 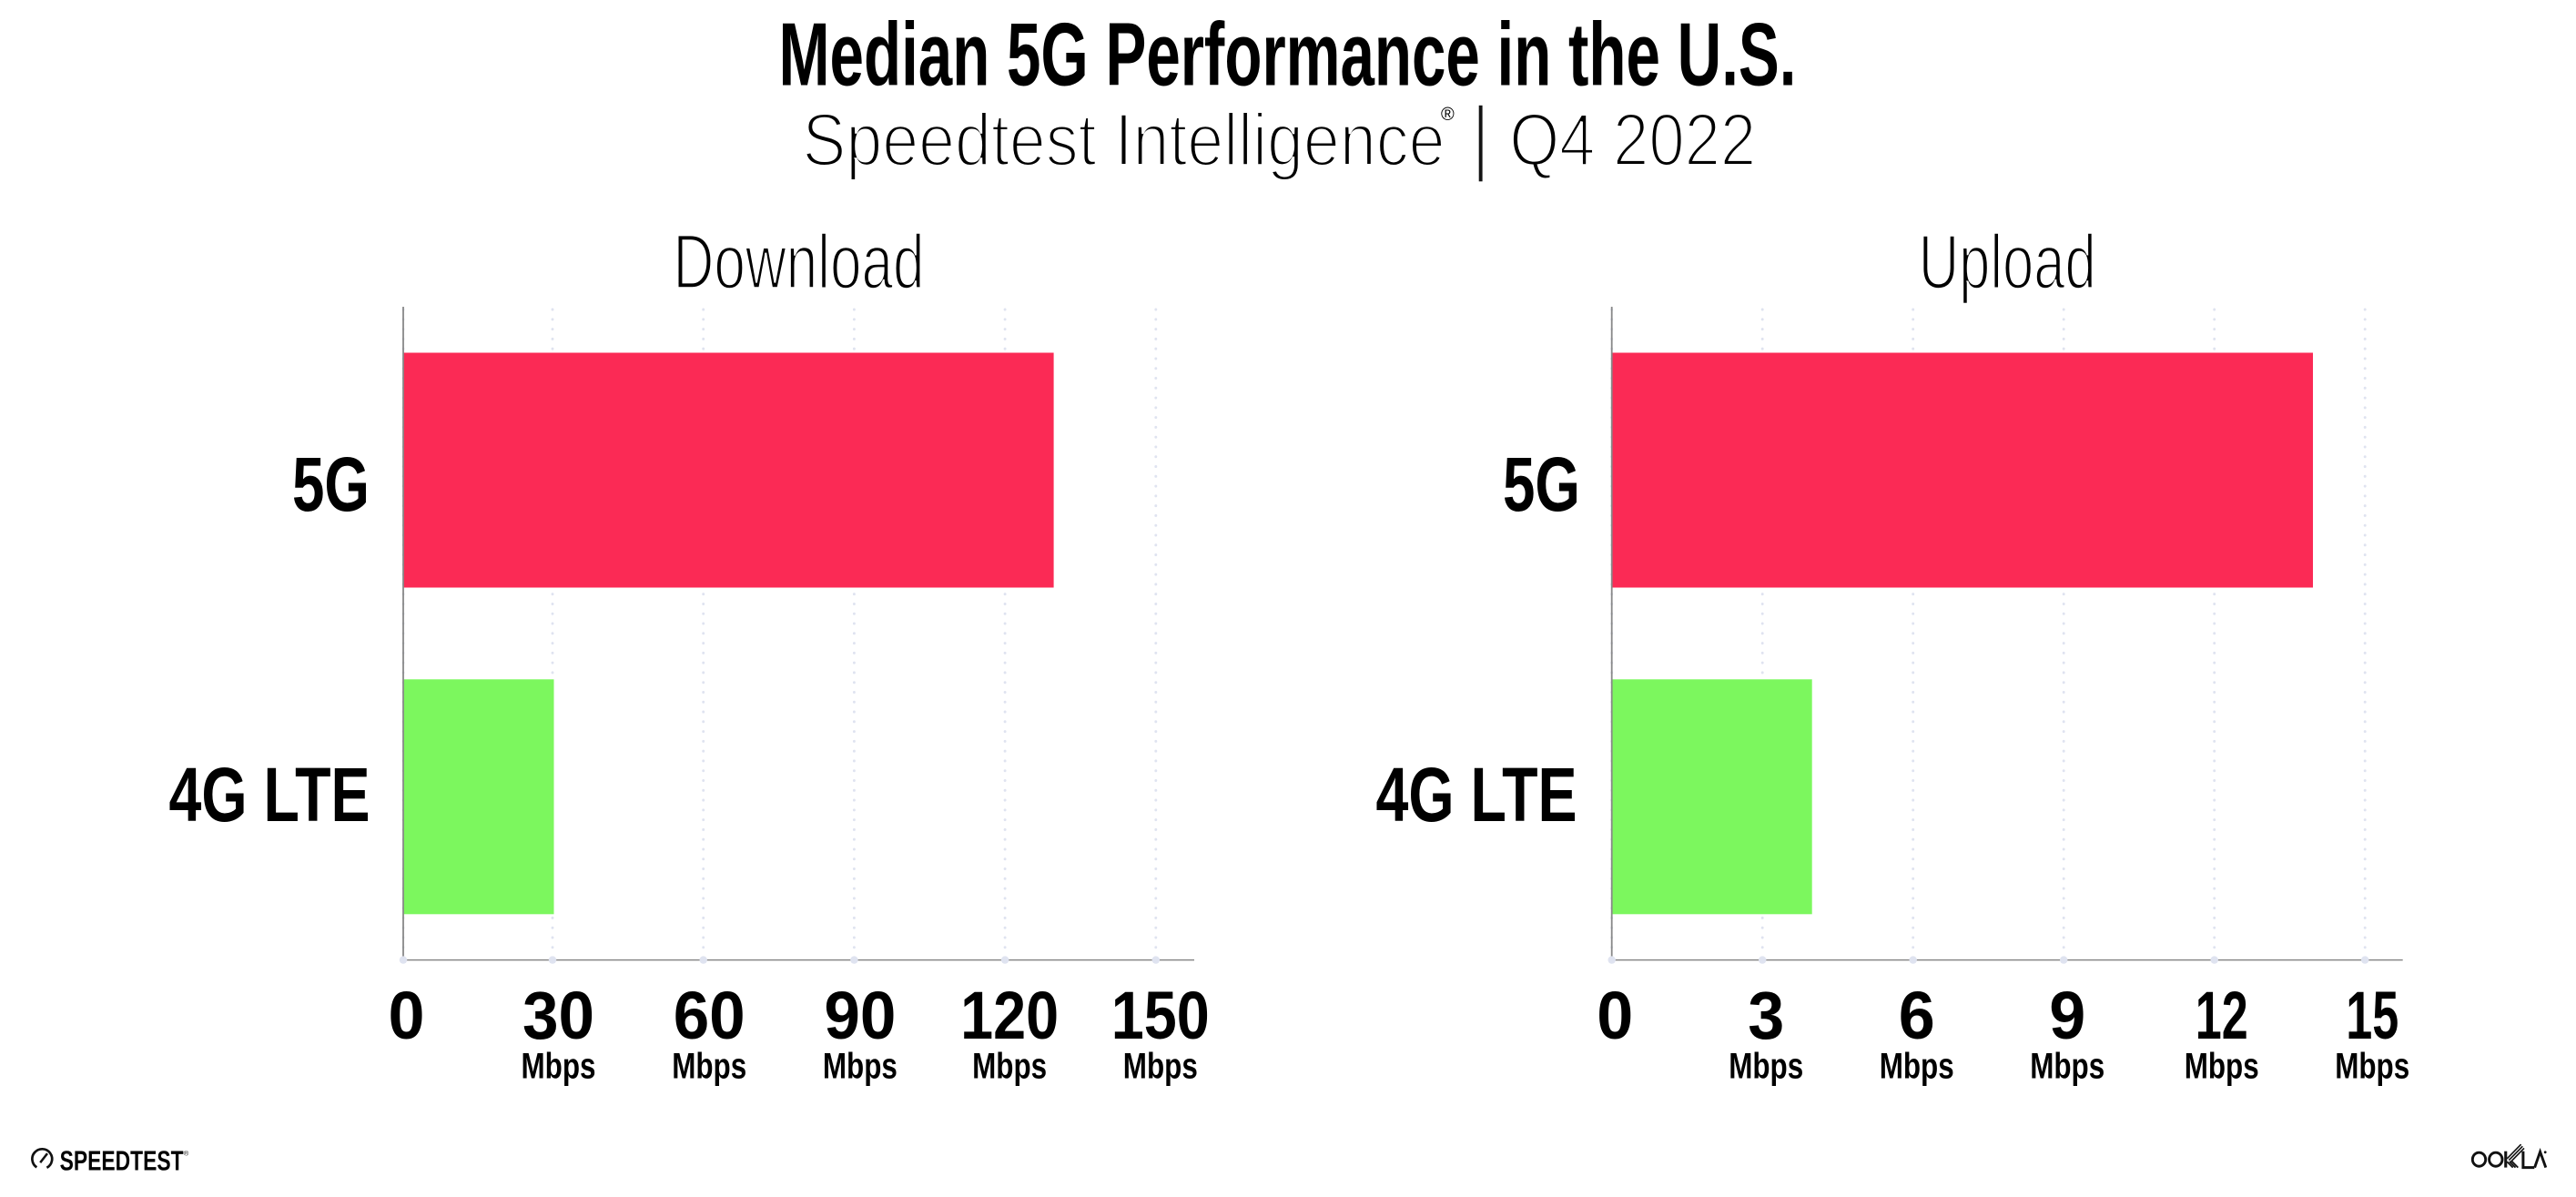 What do you see at coordinates (1124, 139) in the screenshot?
I see `svg-text: Speedtest Intelligence` at bounding box center [1124, 139].